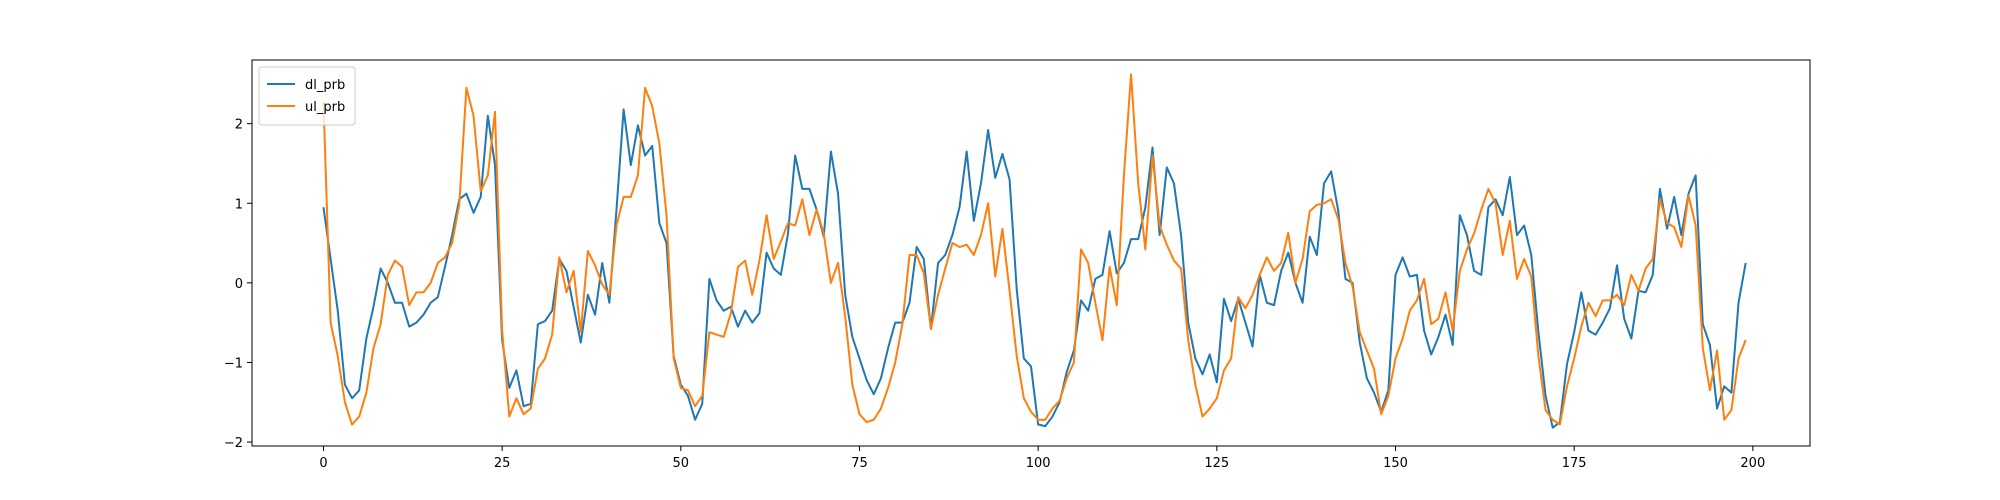  Describe the element at coordinates (1574, 463) in the screenshot. I see `x-tick-label: 175` at that location.